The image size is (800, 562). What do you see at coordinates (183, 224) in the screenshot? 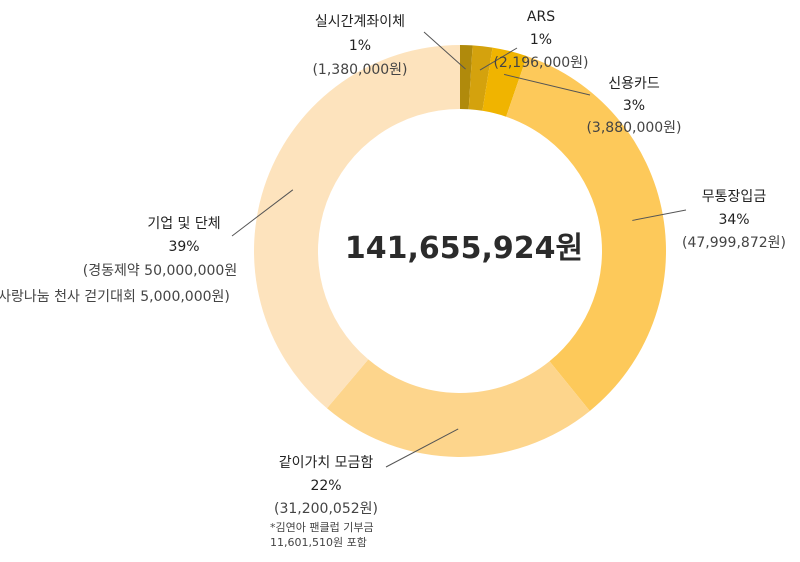
I see `slice-name-label: 기업 및 단체` at bounding box center [183, 224].